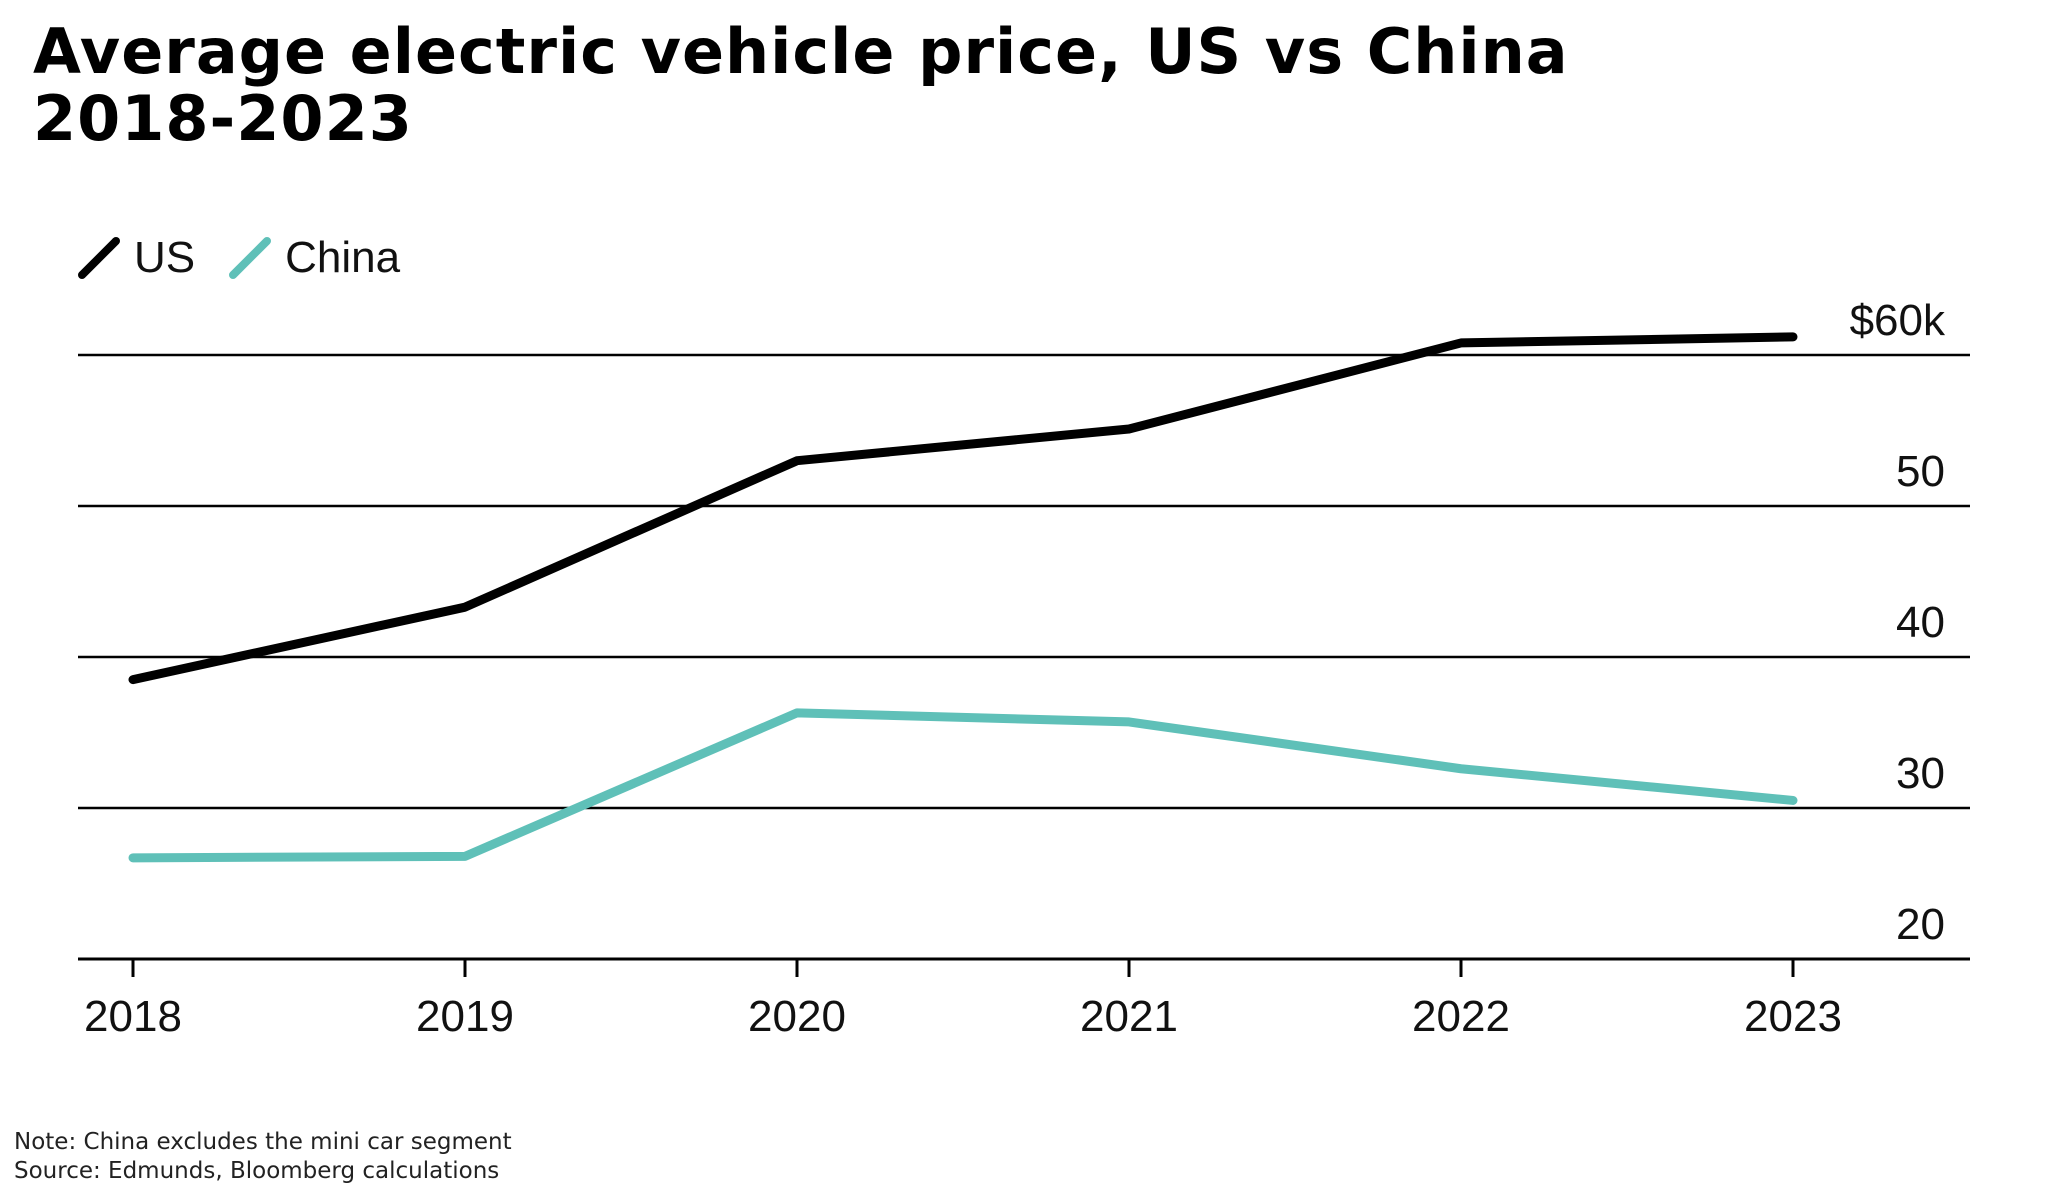 This screenshot has width=2048, height=1198. I want to click on chart-source: Source: Edmunds, Bloomberg calculations, so click(257, 1171).